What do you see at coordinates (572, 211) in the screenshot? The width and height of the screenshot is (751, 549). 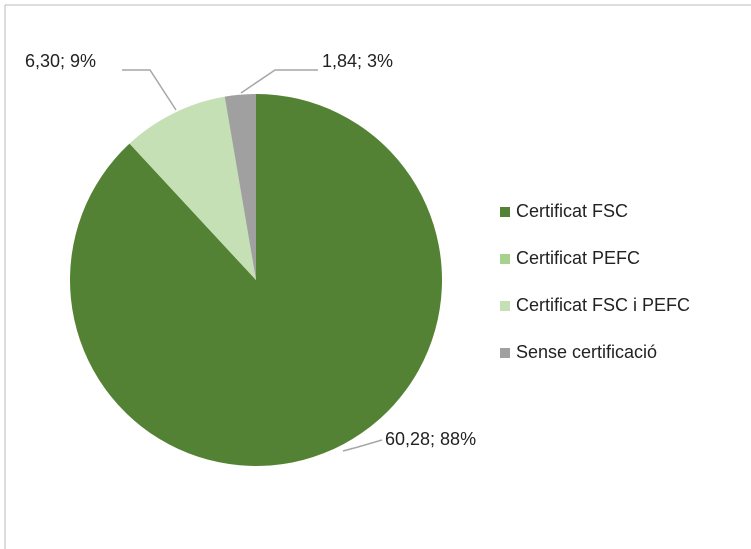 I see `legend-label: Certificat FSC` at bounding box center [572, 211].